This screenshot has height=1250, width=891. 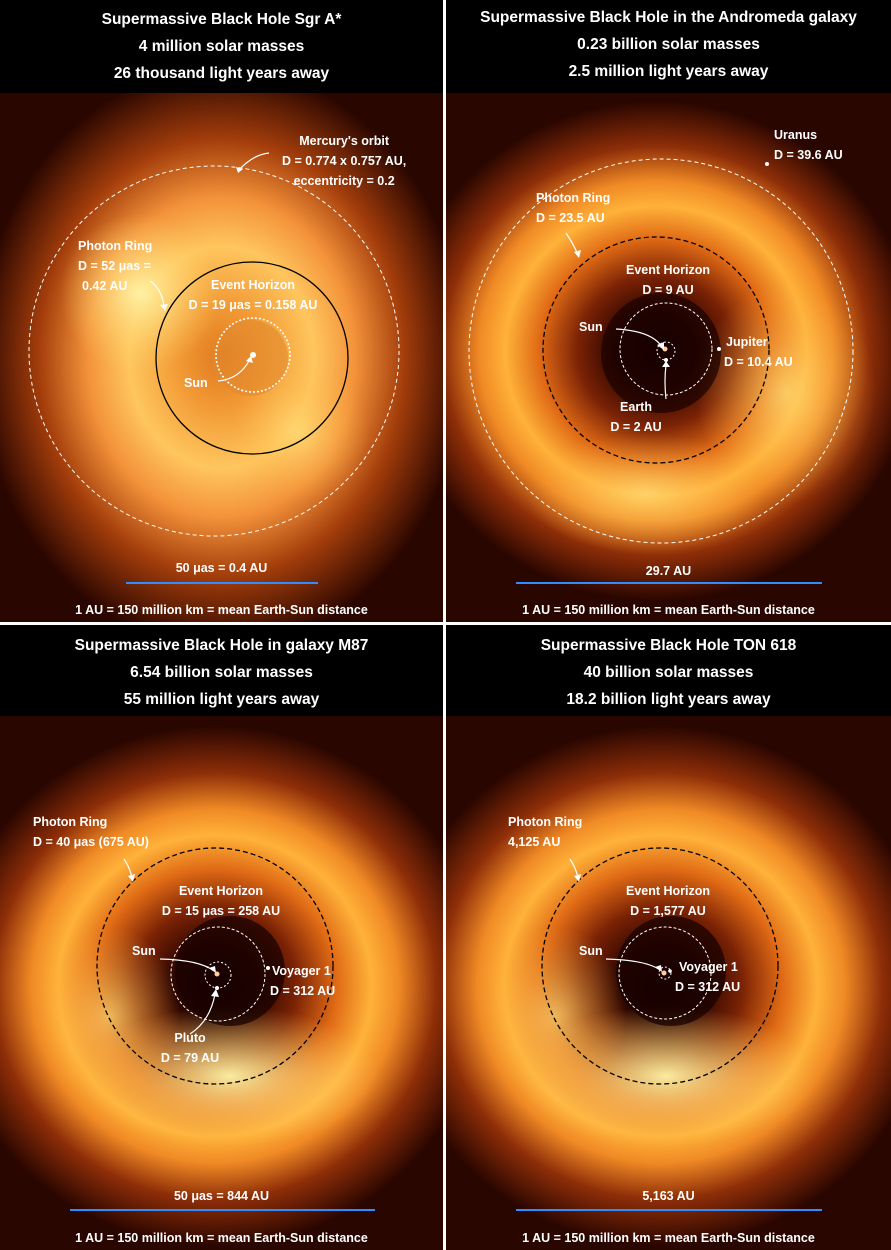 I want to click on panel-mass: 0.23 billion solar masses, so click(x=668, y=44).